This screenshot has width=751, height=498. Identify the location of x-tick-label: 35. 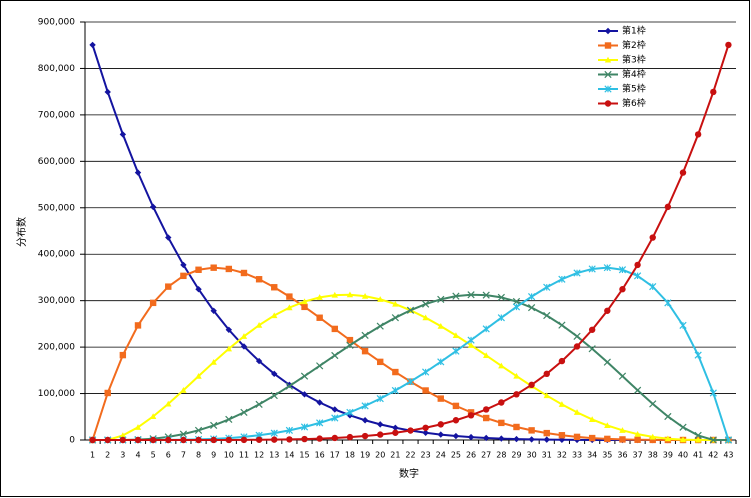
(607, 455).